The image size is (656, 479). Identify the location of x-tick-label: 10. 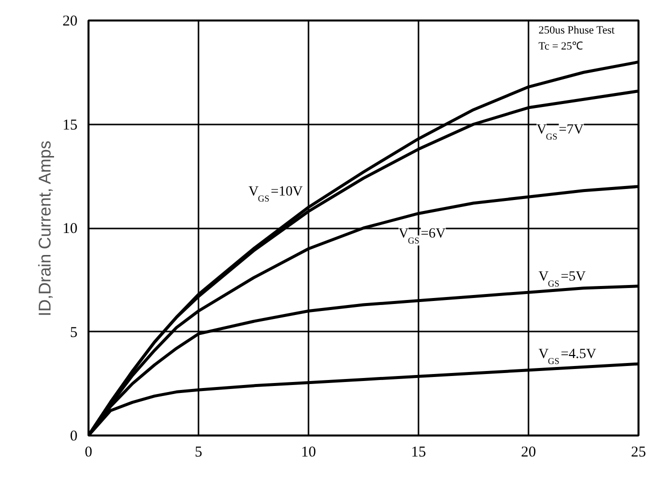
(308, 452).